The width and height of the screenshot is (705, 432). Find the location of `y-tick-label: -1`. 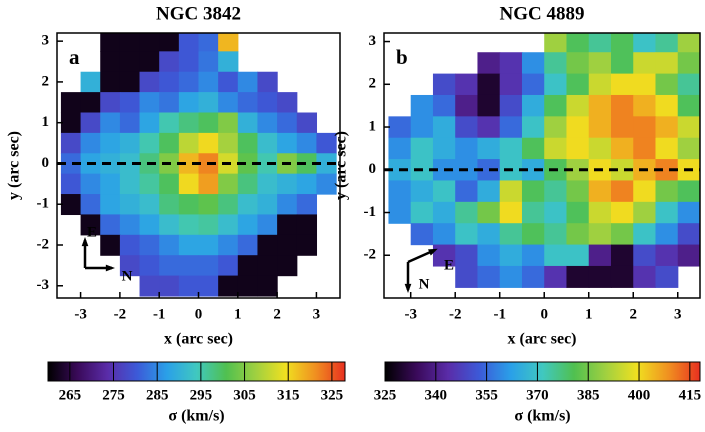

y-tick-label: -1 is located at coordinates (370, 212).